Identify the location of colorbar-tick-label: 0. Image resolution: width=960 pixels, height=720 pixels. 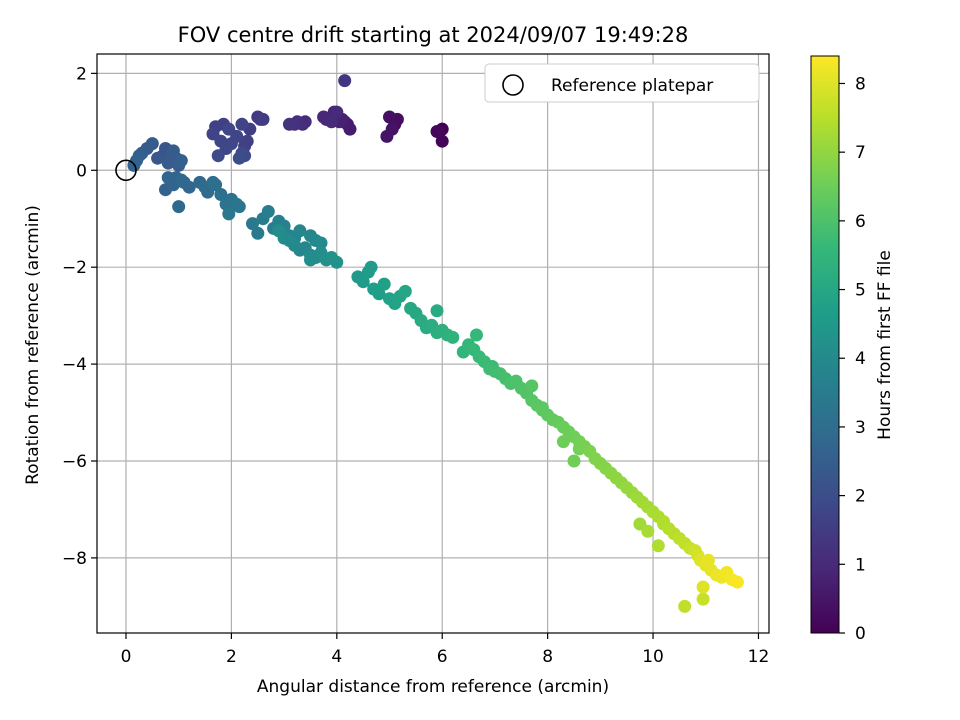
(860, 634).